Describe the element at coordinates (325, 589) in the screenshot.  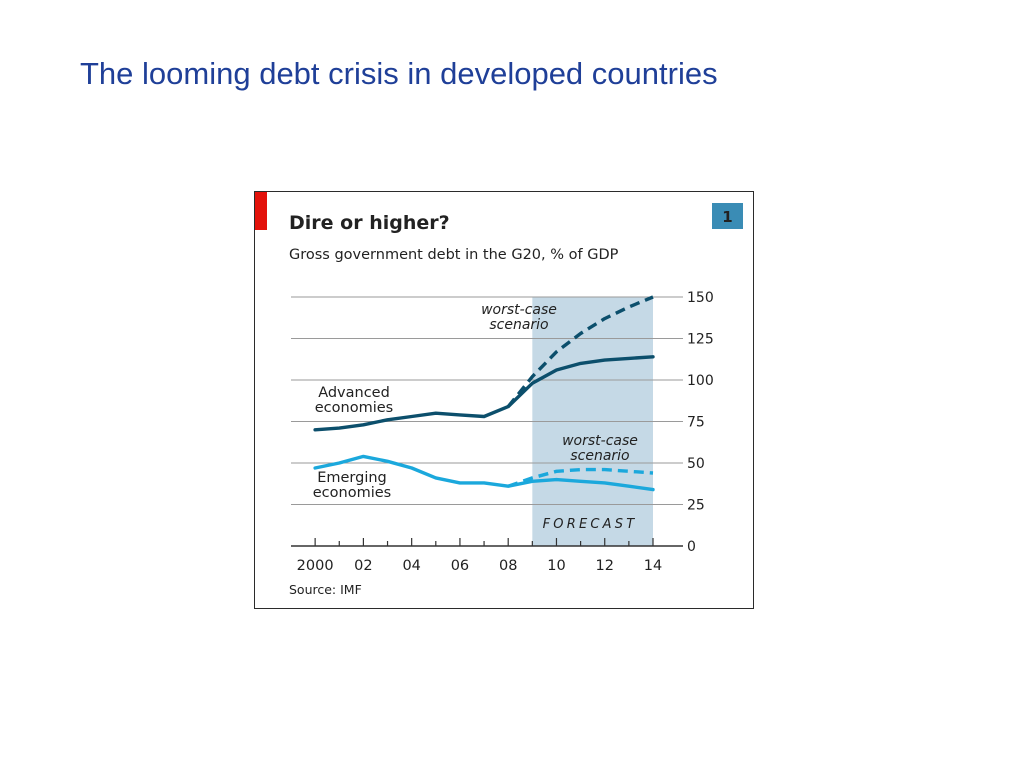
I see `source-note: Source: IMF` at that location.